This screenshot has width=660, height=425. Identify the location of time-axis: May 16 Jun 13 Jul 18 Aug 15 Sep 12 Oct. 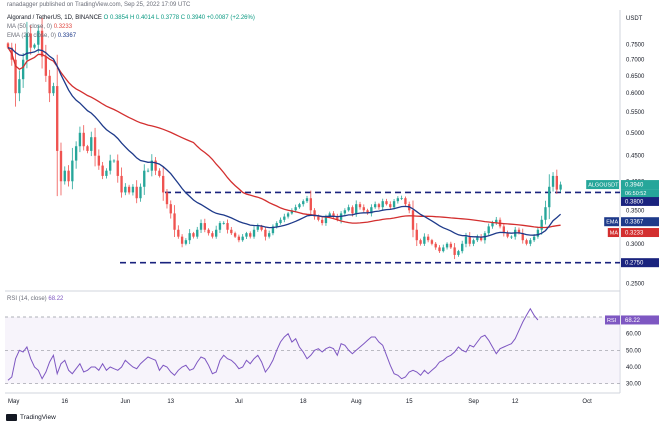
(300, 402).